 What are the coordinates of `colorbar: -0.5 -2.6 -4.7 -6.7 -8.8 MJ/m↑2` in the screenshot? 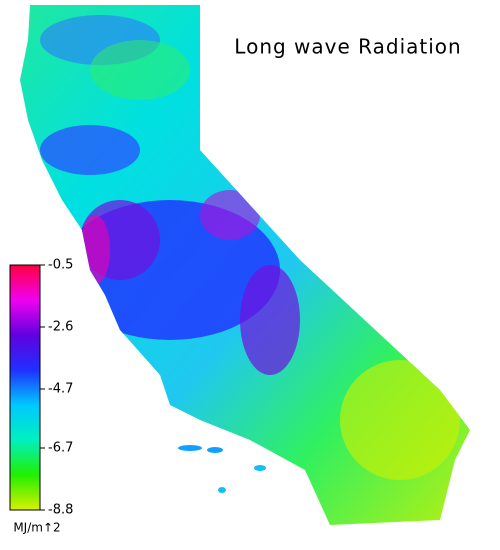 It's located at (41, 396).